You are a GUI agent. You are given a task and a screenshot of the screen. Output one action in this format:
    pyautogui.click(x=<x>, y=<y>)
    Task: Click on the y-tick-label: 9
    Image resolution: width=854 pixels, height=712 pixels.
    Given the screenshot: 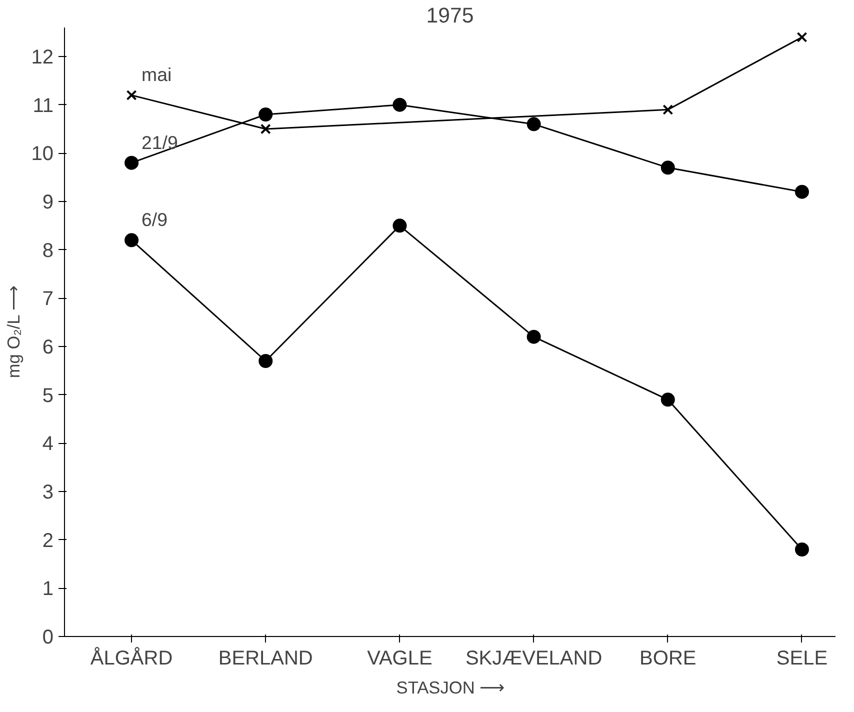 What is the action you would take?
    pyautogui.click(x=48, y=203)
    